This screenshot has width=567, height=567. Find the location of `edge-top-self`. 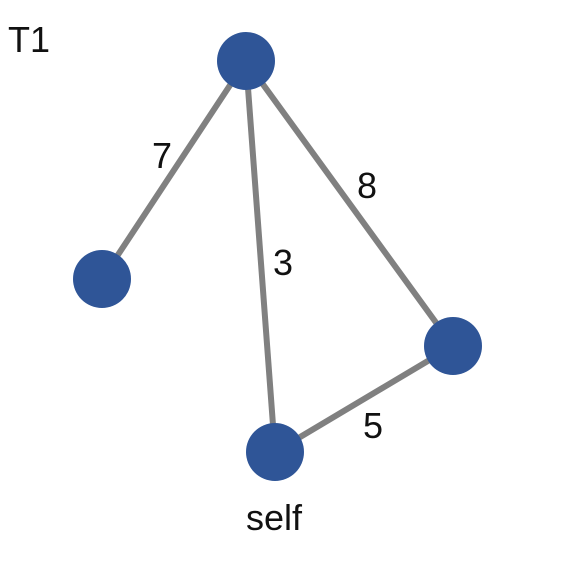

edge-top-self is located at coordinates (260, 256).